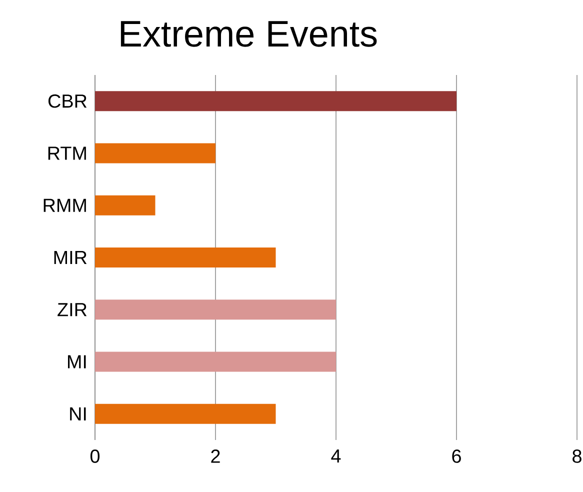  Describe the element at coordinates (577, 456) in the screenshot. I see `x-tick-label: 8` at that location.